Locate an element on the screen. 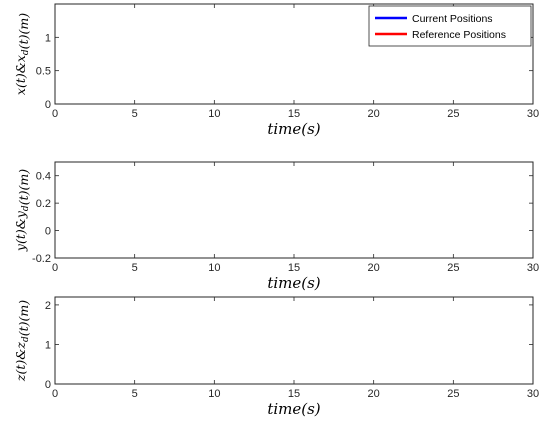  legend: Current Positions Reference Positions is located at coordinates (450, 26).